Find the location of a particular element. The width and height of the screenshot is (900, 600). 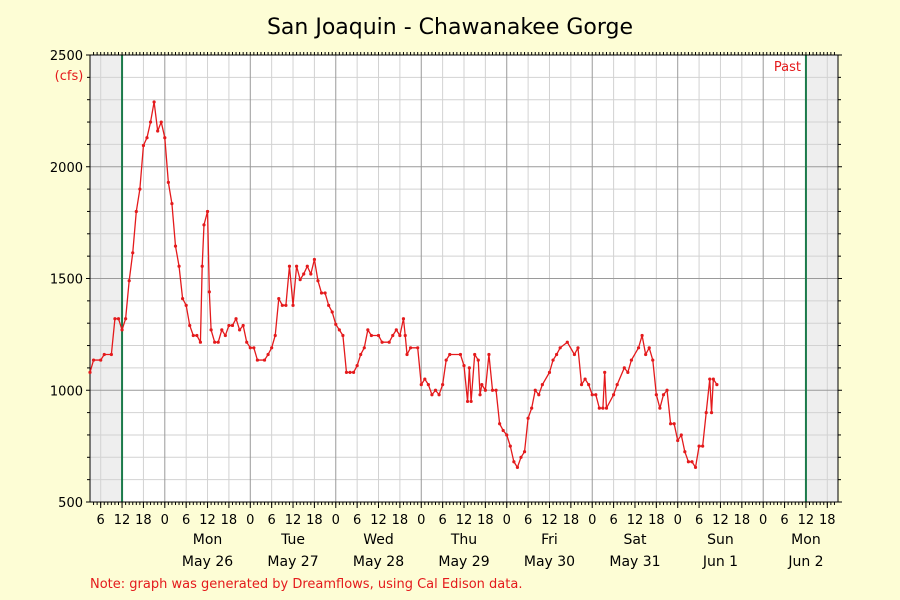

day-weekday-label: Tue is located at coordinates (292, 540).